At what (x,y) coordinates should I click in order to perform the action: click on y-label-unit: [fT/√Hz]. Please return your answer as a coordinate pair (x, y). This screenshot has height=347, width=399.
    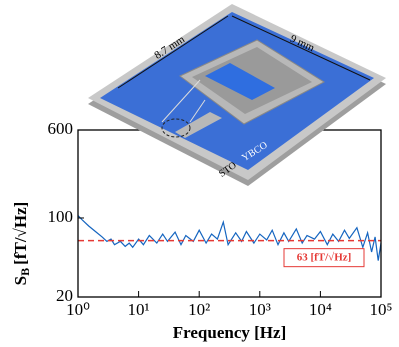
    Looking at the image, I should click on (20, 233).